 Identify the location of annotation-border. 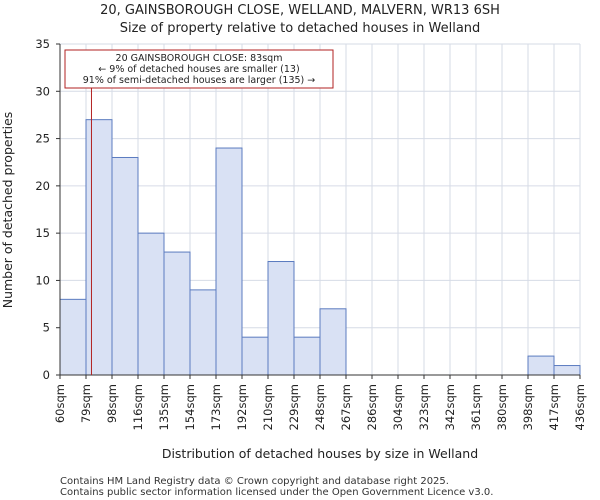
(199, 69).